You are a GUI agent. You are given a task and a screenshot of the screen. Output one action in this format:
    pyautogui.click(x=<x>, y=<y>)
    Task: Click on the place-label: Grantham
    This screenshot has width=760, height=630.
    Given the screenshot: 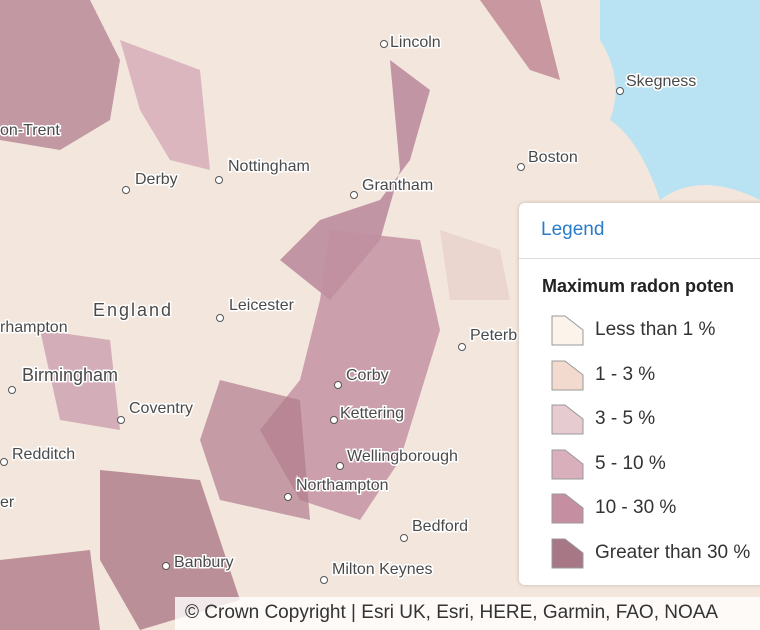 What is the action you would take?
    pyautogui.click(x=397, y=185)
    